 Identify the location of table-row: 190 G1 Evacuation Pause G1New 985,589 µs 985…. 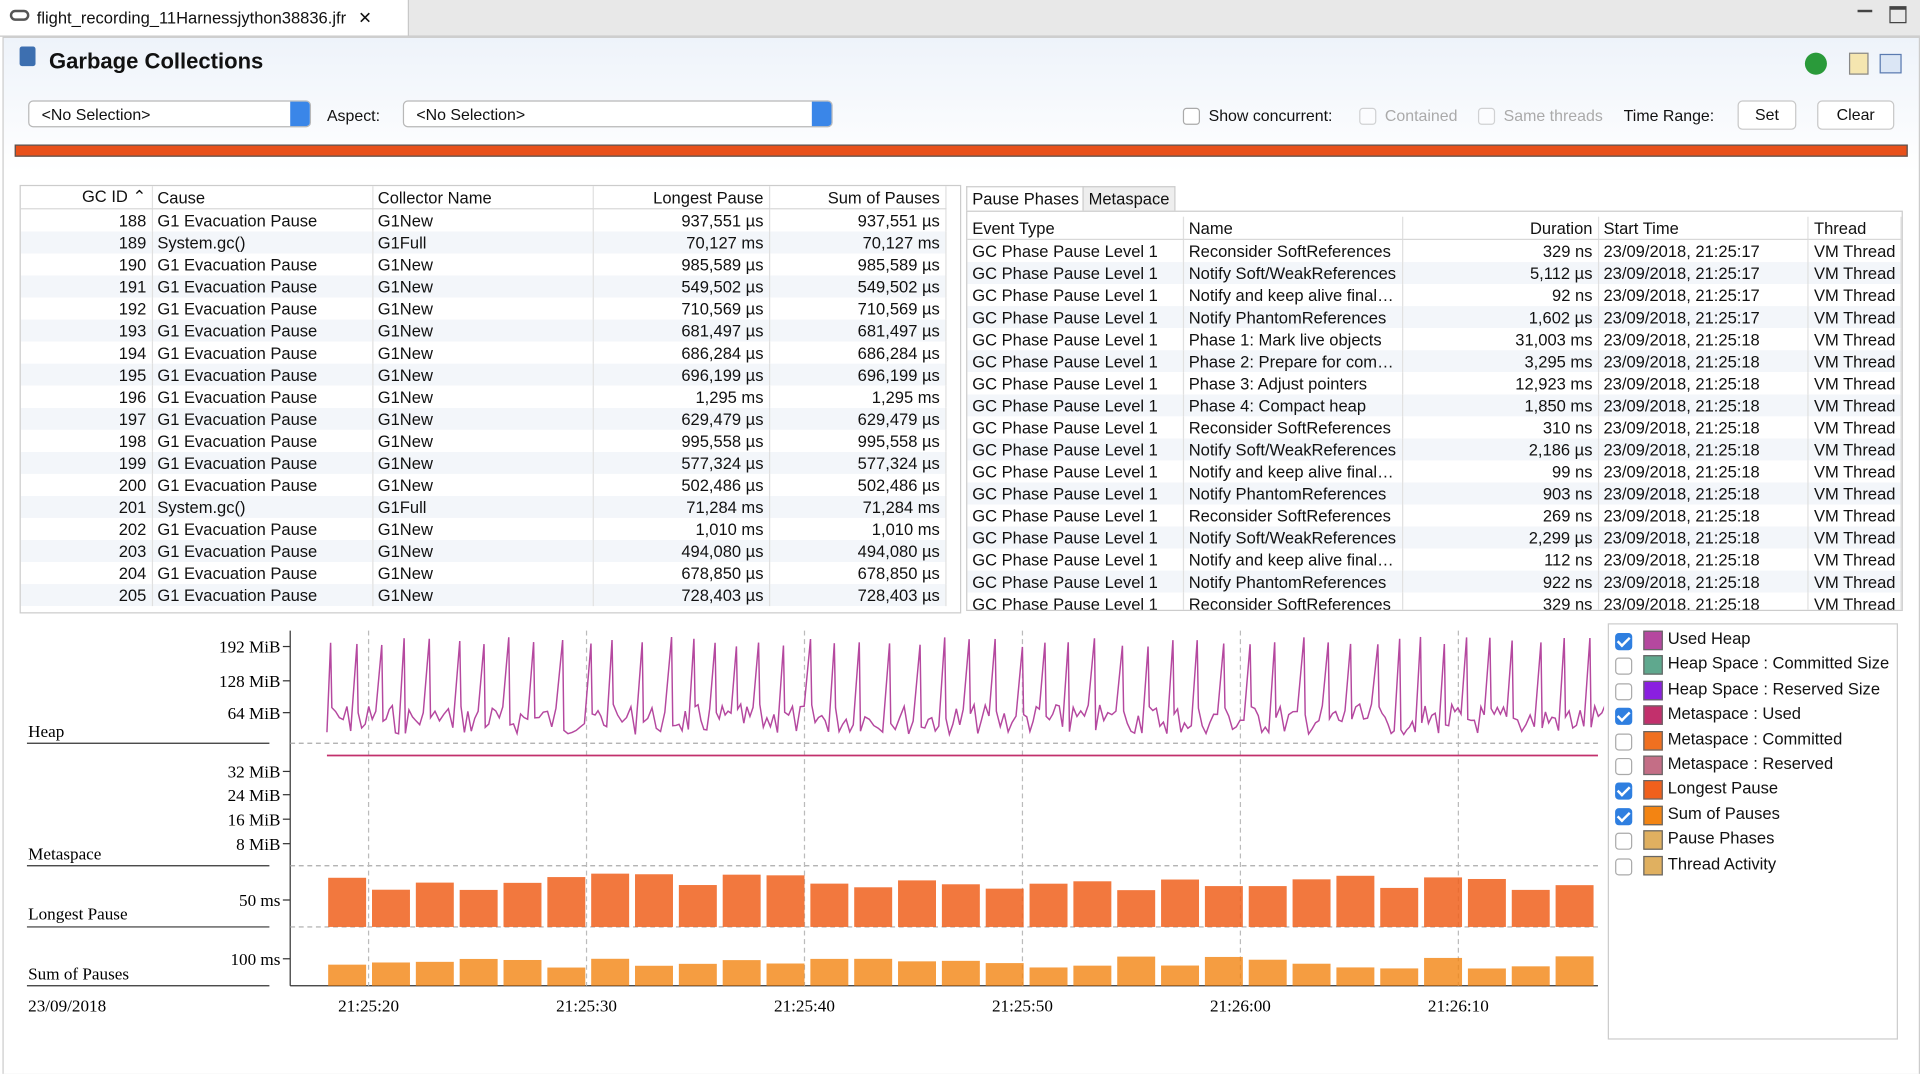
(483, 264).